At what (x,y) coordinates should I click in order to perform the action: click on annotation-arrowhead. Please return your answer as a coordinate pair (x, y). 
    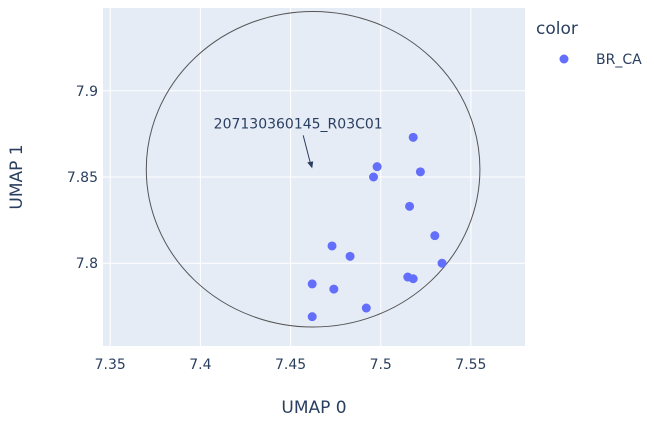
    Looking at the image, I should click on (310, 165).